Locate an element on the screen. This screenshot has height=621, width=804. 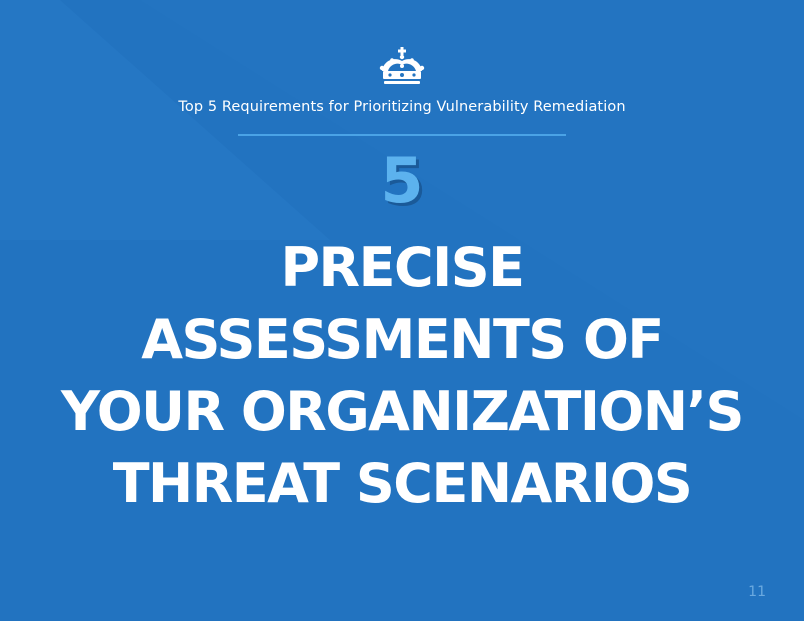
headline-line: PRECISE is located at coordinates (402, 267).